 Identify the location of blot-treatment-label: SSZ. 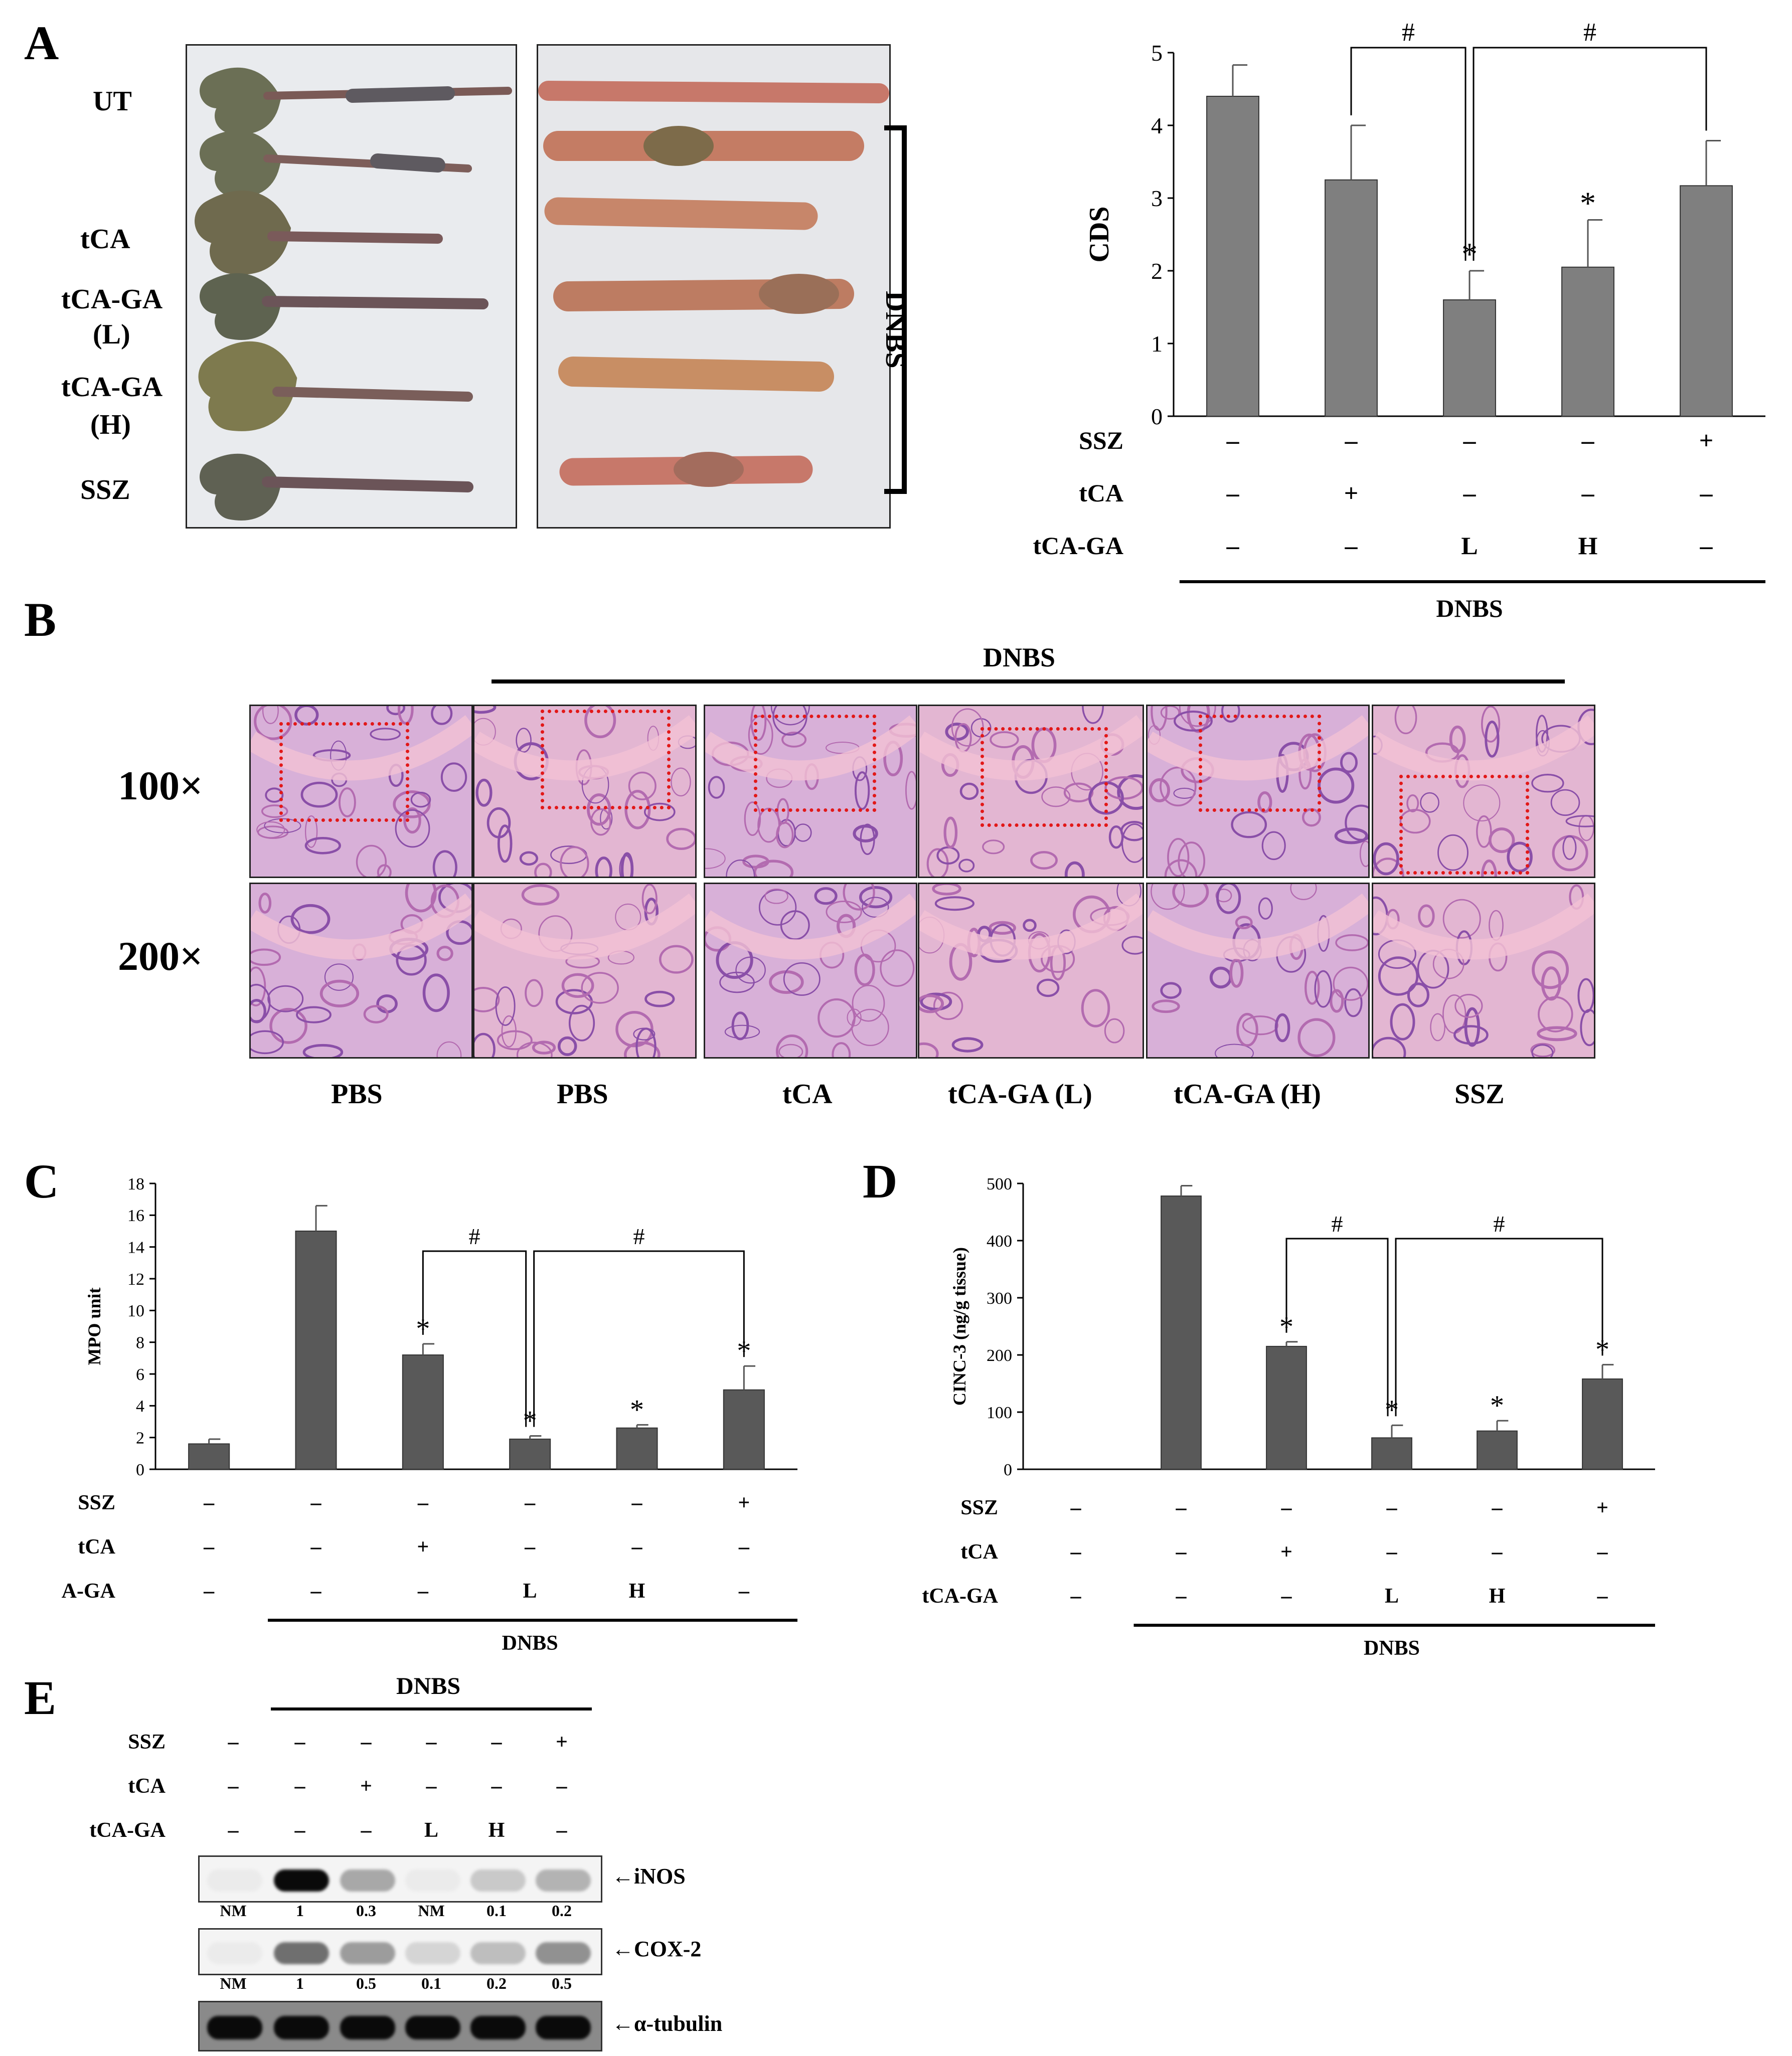
(147, 1742).